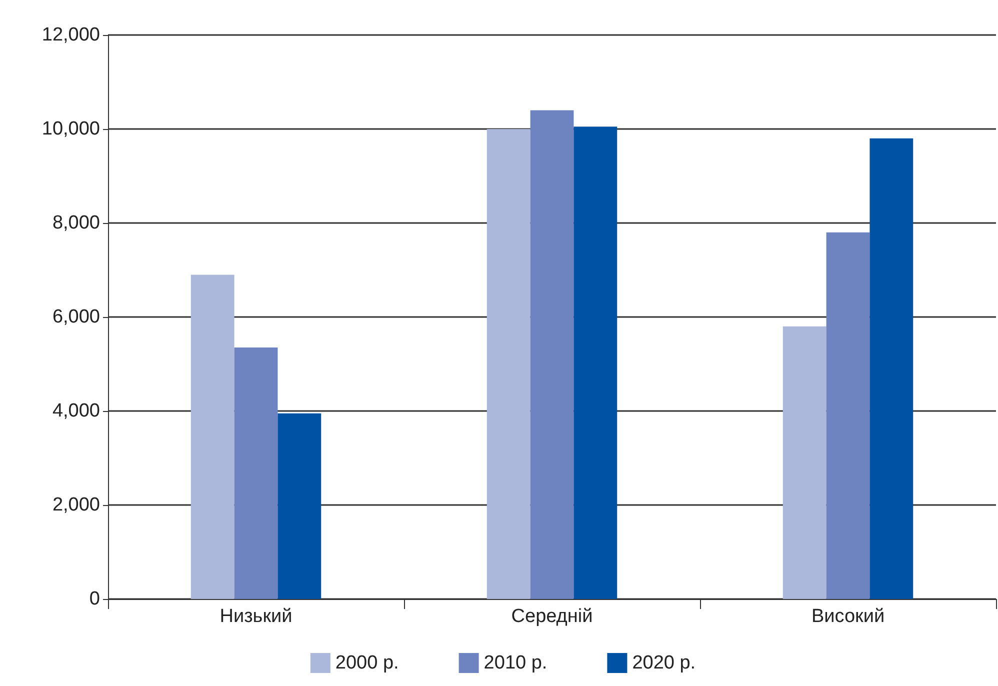 This screenshot has height=686, width=998. What do you see at coordinates (76, 411) in the screenshot?
I see `y-tick-label: 4,000` at bounding box center [76, 411].